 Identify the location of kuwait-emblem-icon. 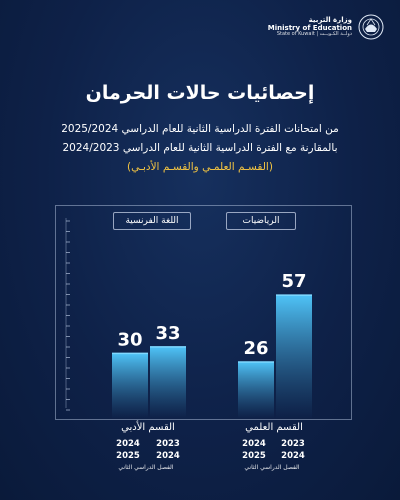
(371, 27).